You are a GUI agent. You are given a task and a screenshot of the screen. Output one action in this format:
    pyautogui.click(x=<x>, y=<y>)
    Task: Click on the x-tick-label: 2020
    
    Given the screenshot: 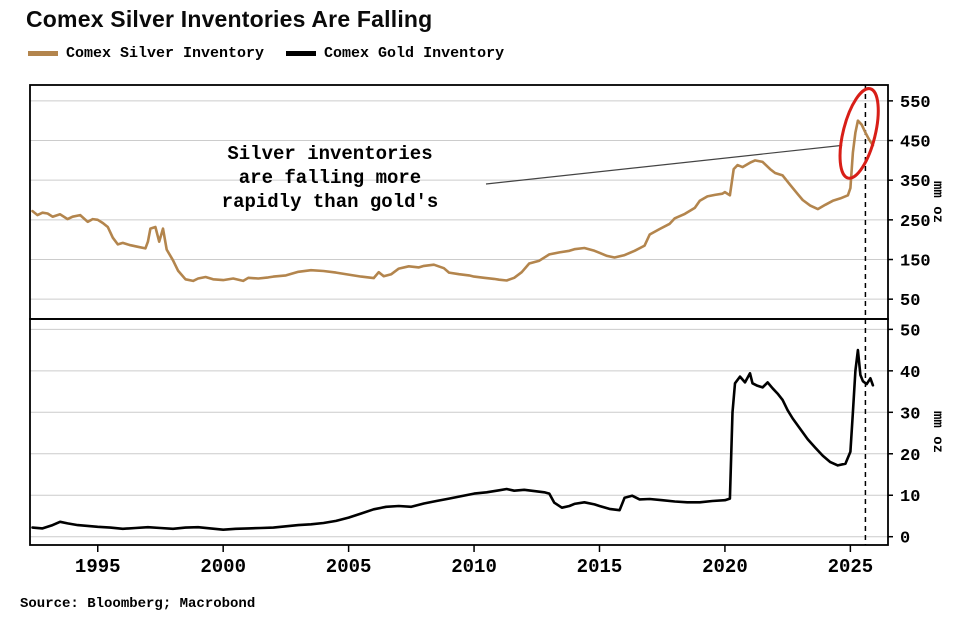 What is the action you would take?
    pyautogui.click(x=725, y=567)
    